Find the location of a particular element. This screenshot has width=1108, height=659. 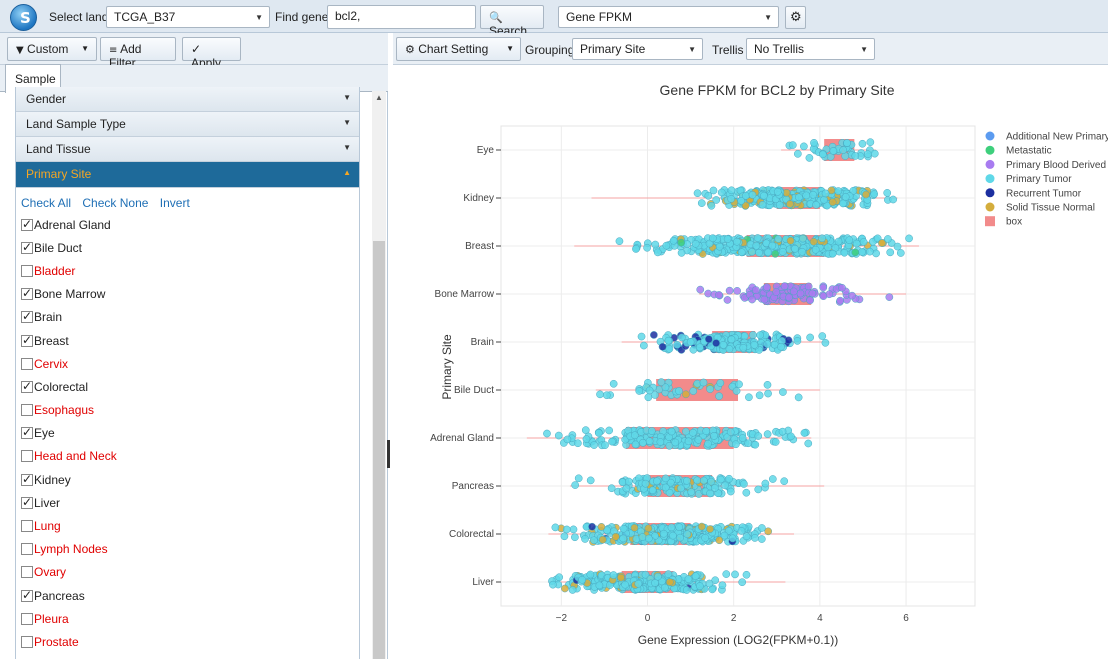

search-button: 🔍 Search is located at coordinates (512, 21).